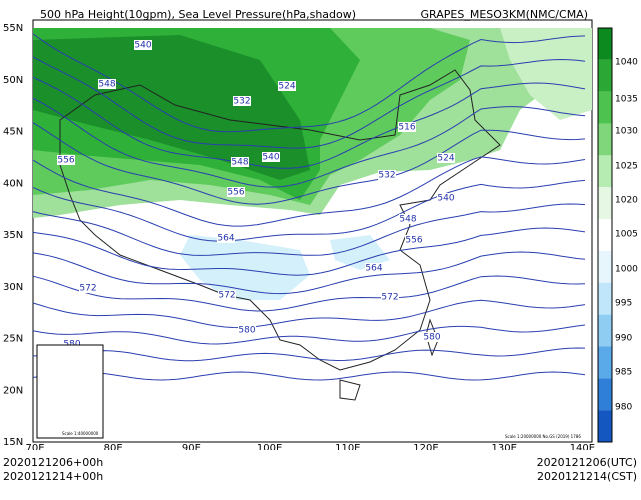  I want to click on inset-frame, so click(70, 391).